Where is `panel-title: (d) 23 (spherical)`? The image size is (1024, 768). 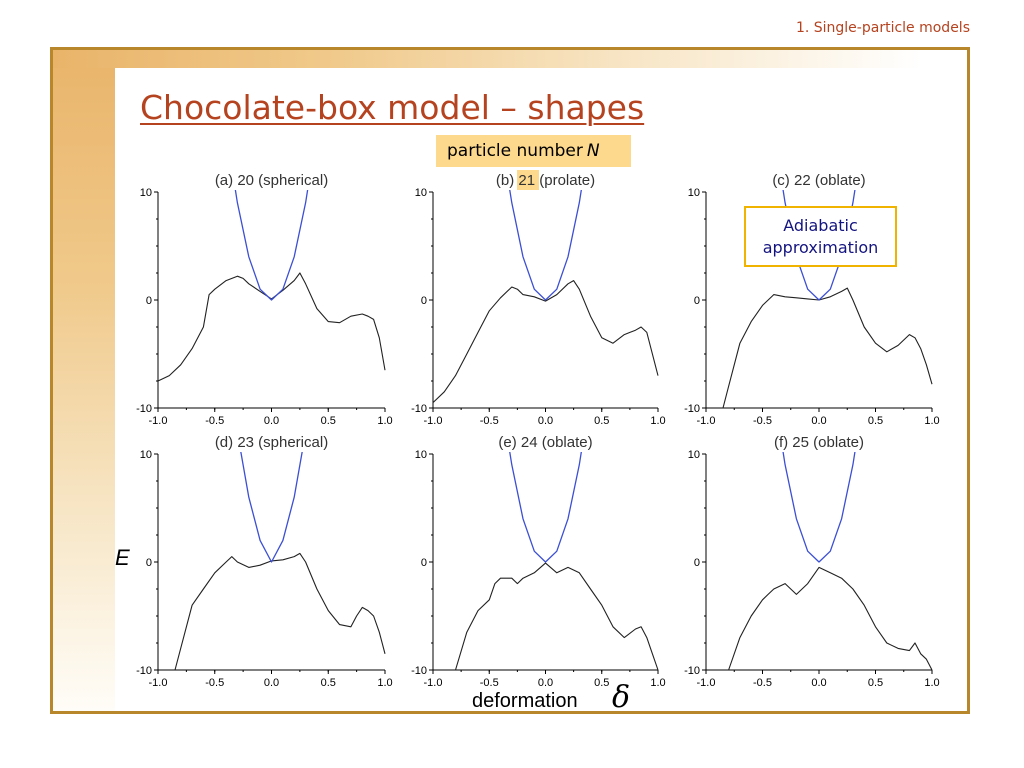 panel-title: (d) 23 (spherical) is located at coordinates (271, 442).